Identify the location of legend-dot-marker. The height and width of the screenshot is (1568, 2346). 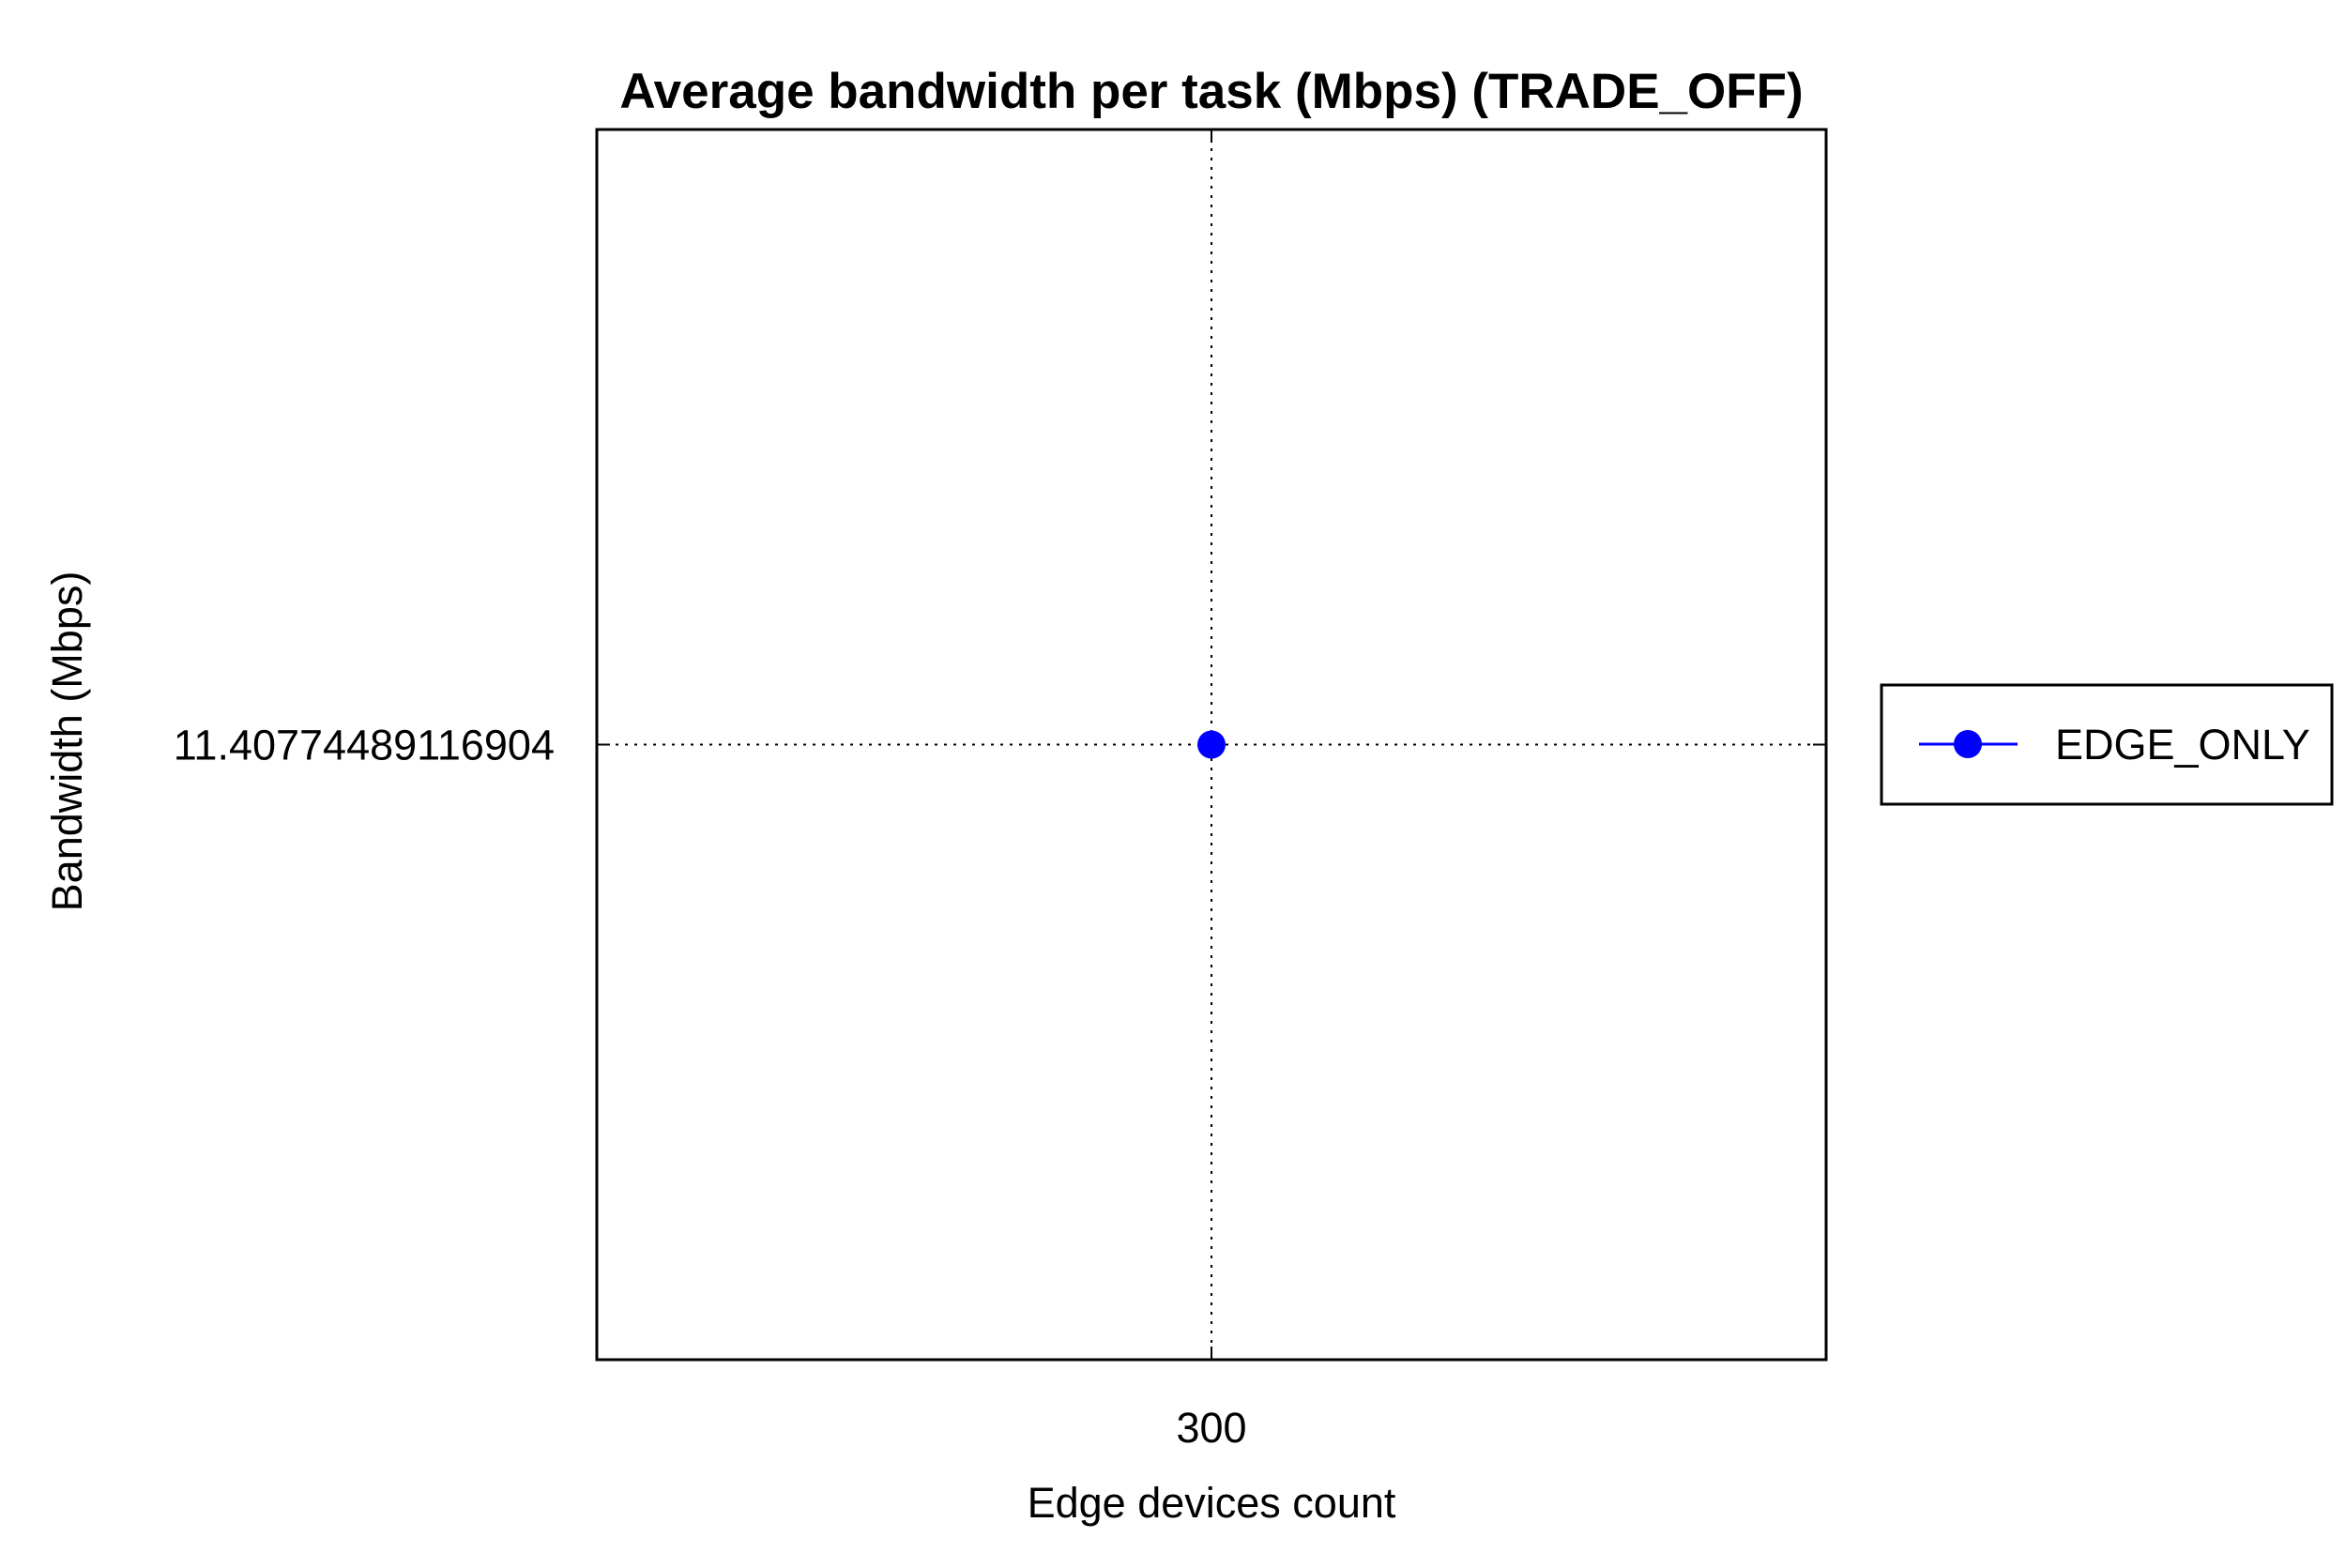
(1968, 744).